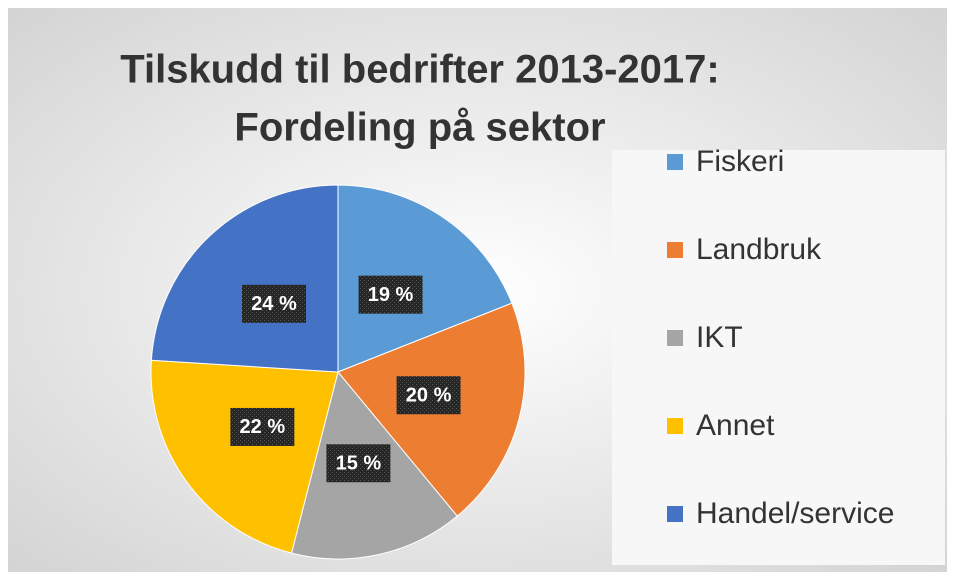 Image resolution: width=955 pixels, height=580 pixels. What do you see at coordinates (419, 70) in the screenshot?
I see `chart-title: Tilskudd til bedrifter 2013-2017:` at bounding box center [419, 70].